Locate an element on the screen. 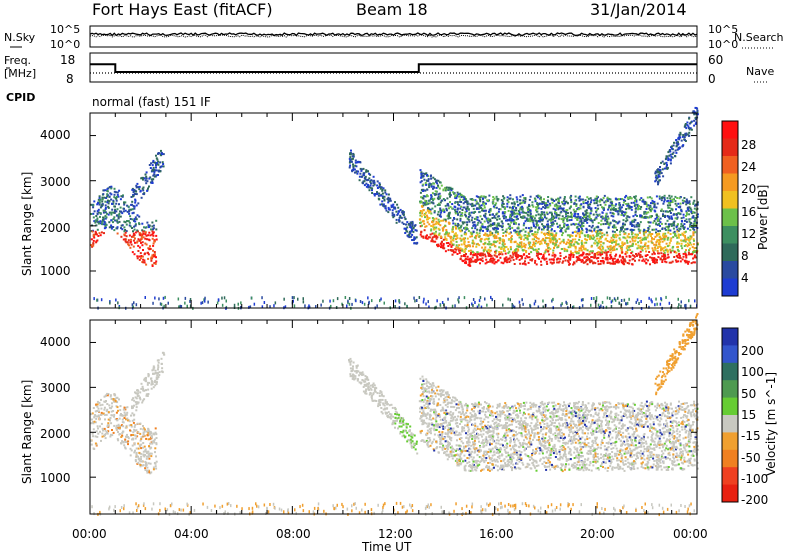  power-ytick-4000: 4000 is located at coordinates (55, 135).